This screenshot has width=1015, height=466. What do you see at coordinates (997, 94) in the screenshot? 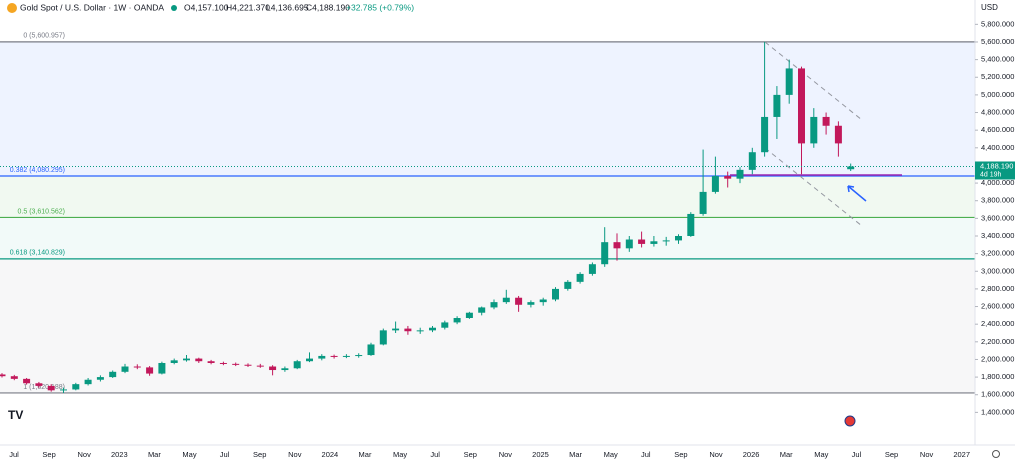
I see `y-tick-label: 5,000.000` at bounding box center [997, 94].